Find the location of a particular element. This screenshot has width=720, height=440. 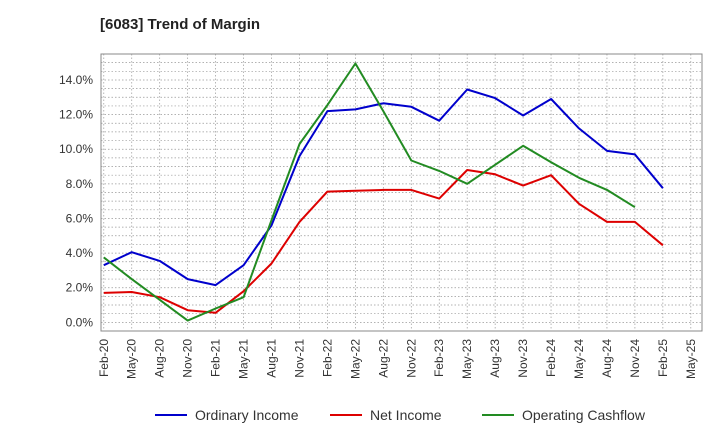

y-tick-label: 12.0% is located at coordinates (76, 115).